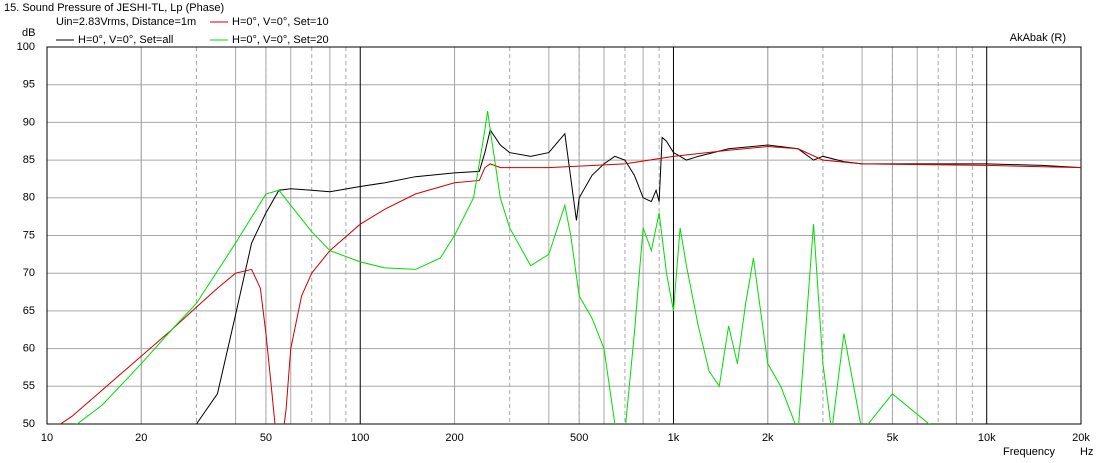 The width and height of the screenshot is (1108, 463). What do you see at coordinates (1086, 452) in the screenshot?
I see `x-axis-unit: Hz` at bounding box center [1086, 452].